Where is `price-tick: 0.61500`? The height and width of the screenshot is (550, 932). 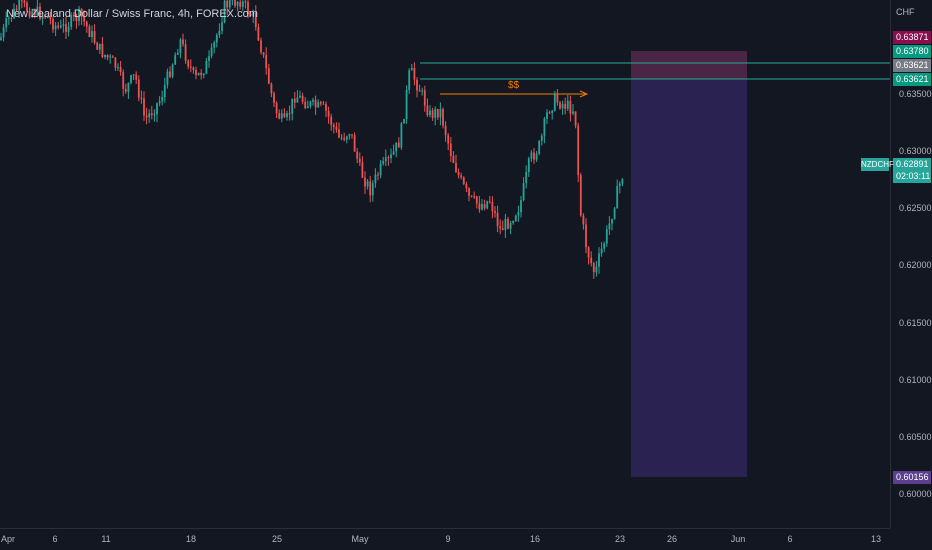 price-tick: 0.61500 is located at coordinates (915, 323).